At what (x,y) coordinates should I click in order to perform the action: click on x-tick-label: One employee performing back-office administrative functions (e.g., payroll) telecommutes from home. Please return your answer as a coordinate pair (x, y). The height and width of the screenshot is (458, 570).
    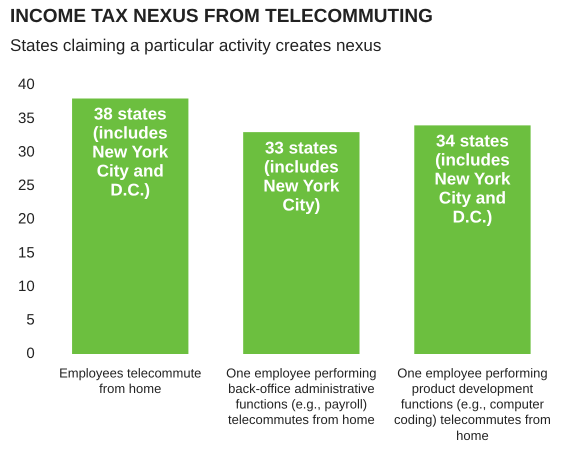
    Looking at the image, I should click on (301, 396).